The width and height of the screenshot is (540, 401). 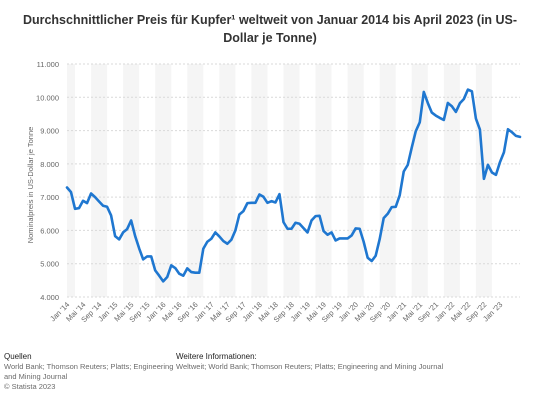 What do you see at coordinates (49, 131) in the screenshot?
I see `y-tick-label: 9.000` at bounding box center [49, 131].